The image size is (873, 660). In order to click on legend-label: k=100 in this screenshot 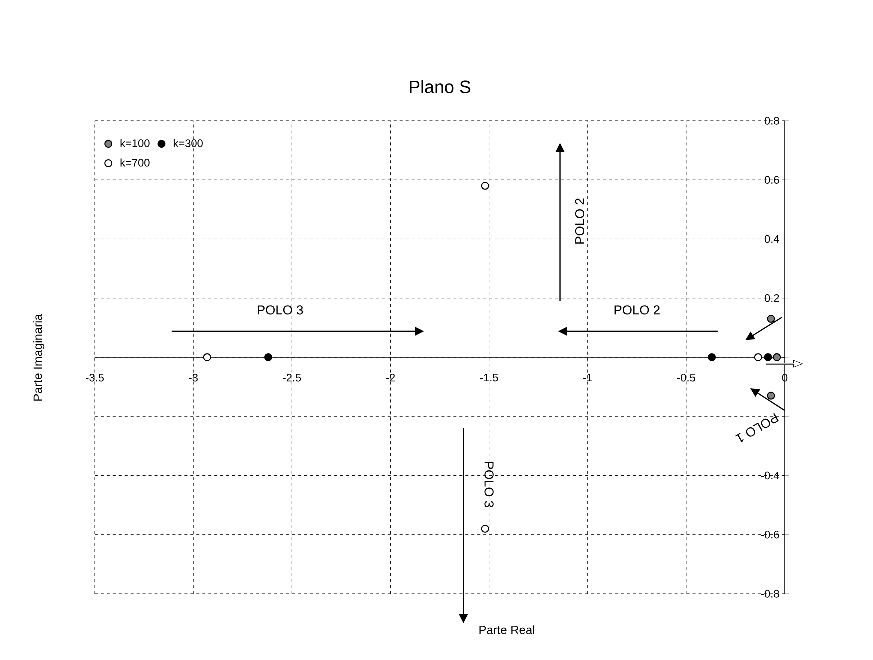, I will do `click(135, 143)`.